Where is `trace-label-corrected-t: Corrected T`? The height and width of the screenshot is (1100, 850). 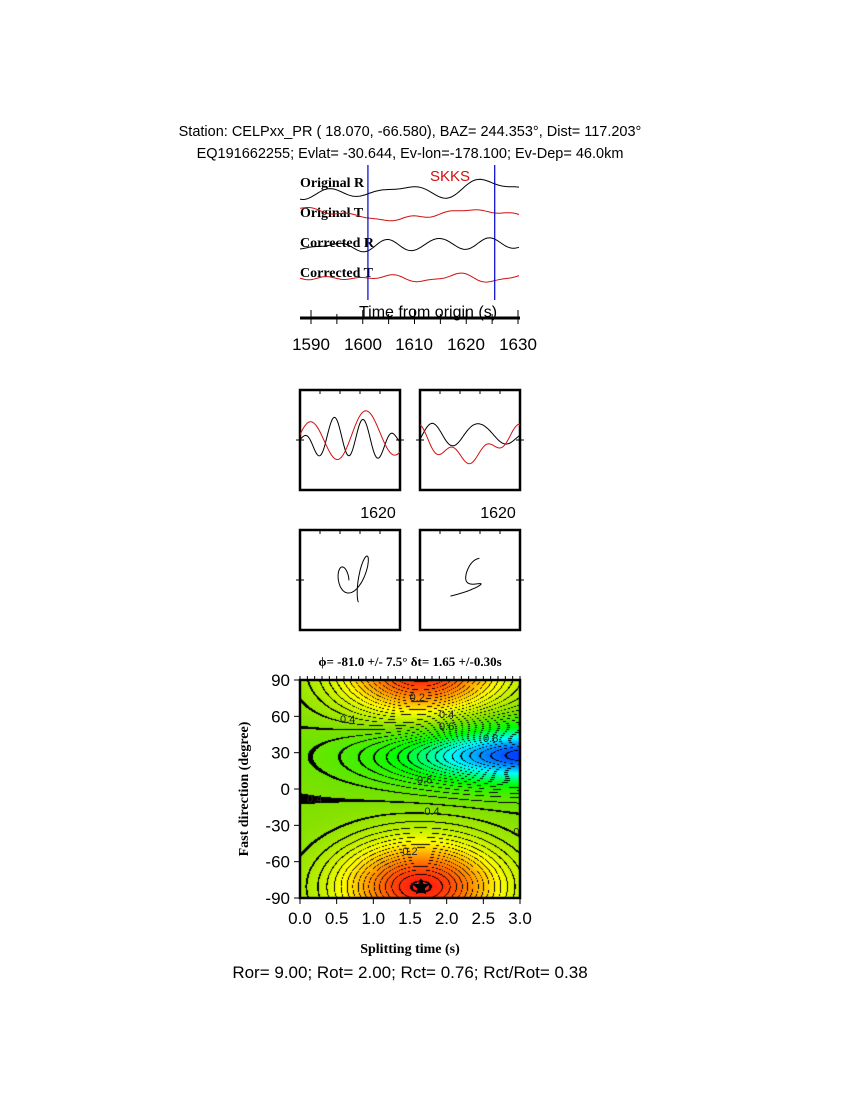
trace-label-corrected-t: Corrected T is located at coordinates (337, 273).